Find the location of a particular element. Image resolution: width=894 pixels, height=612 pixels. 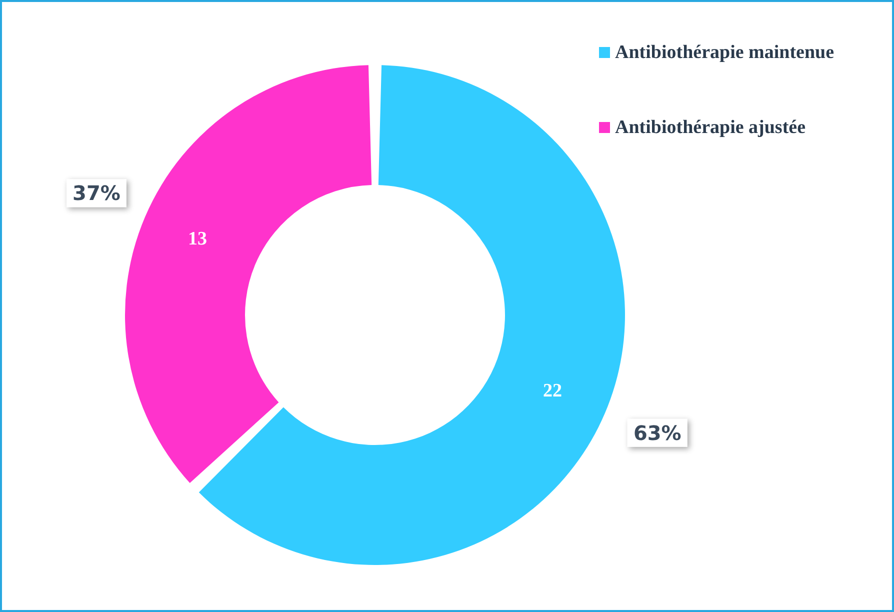

text: 63% is located at coordinates (657, 432).